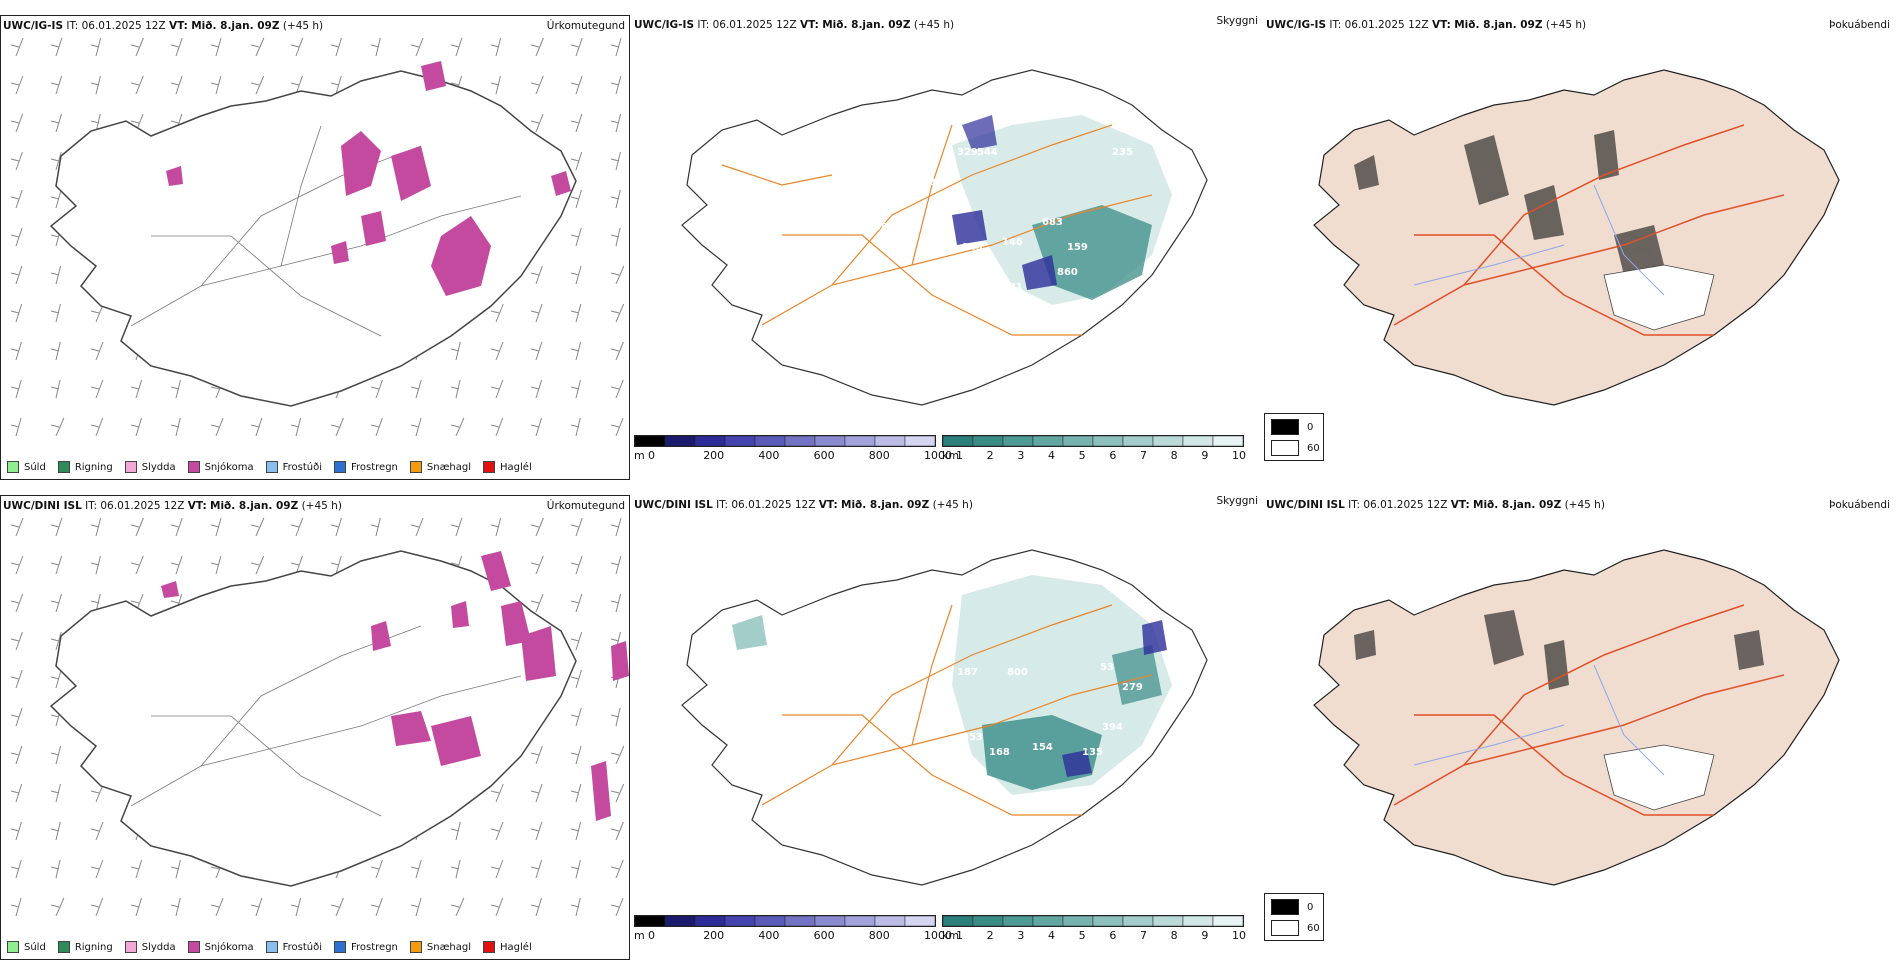 This screenshot has height=960, width=1900. I want to click on model-name: UWC/IG-IS, so click(1296, 25).